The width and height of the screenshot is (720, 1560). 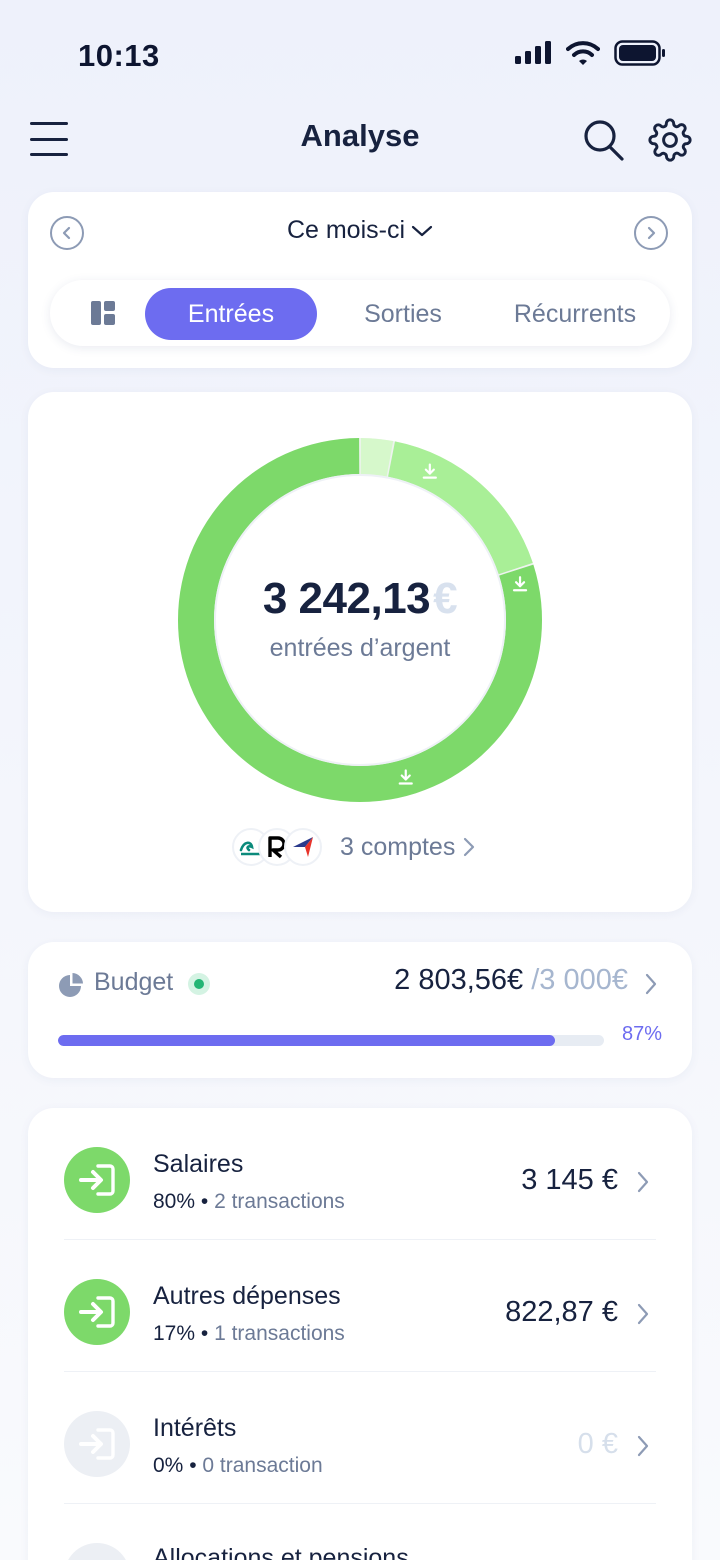 I want to click on tab-dashboard, so click(x=103, y=315).